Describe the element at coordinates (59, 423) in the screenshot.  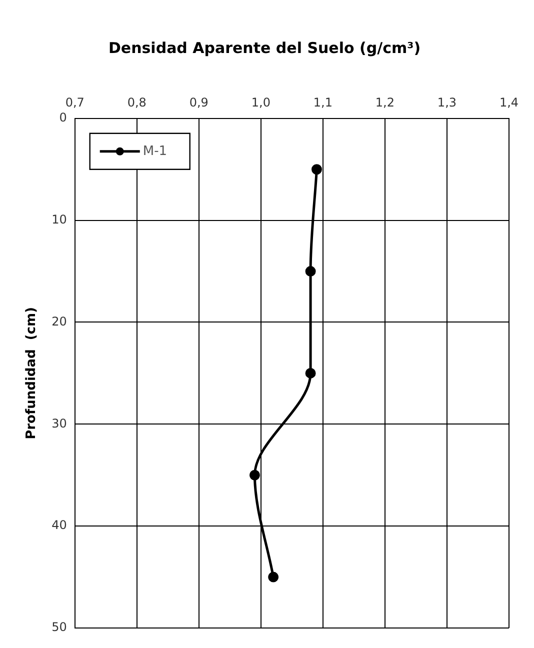
I see `y-tick-label: 30` at that location.